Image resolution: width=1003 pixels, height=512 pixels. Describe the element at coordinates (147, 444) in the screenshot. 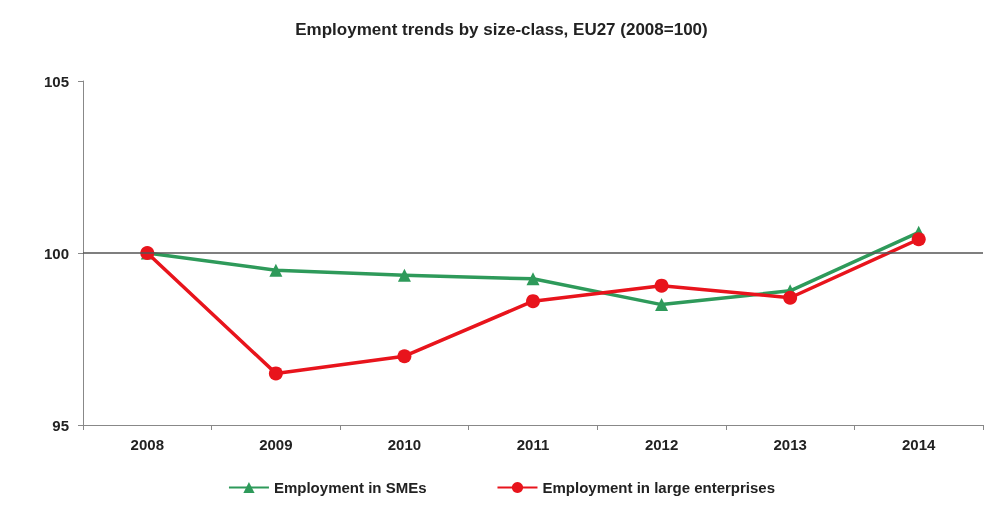

I see `x-tick-label: 2008` at that location.